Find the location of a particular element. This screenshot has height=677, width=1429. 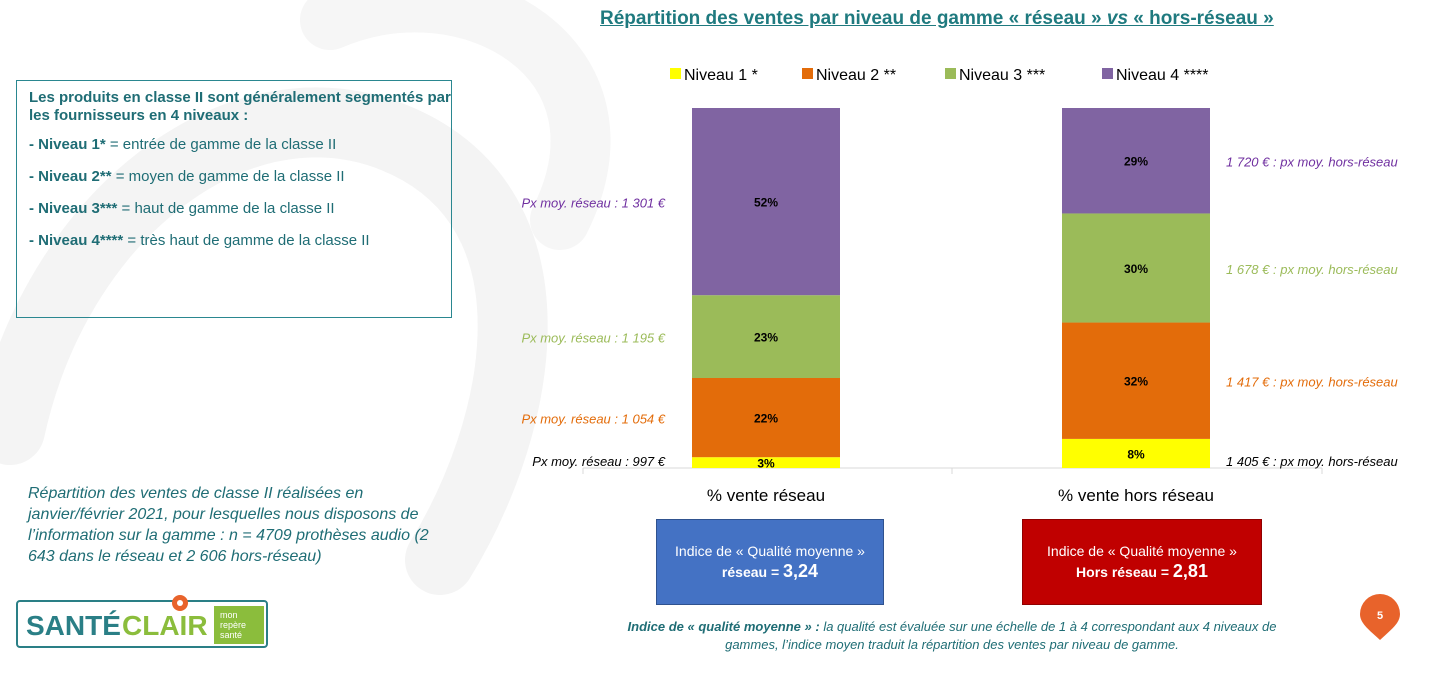

legend-label: Niveau 3 *** is located at coordinates (1002, 75).